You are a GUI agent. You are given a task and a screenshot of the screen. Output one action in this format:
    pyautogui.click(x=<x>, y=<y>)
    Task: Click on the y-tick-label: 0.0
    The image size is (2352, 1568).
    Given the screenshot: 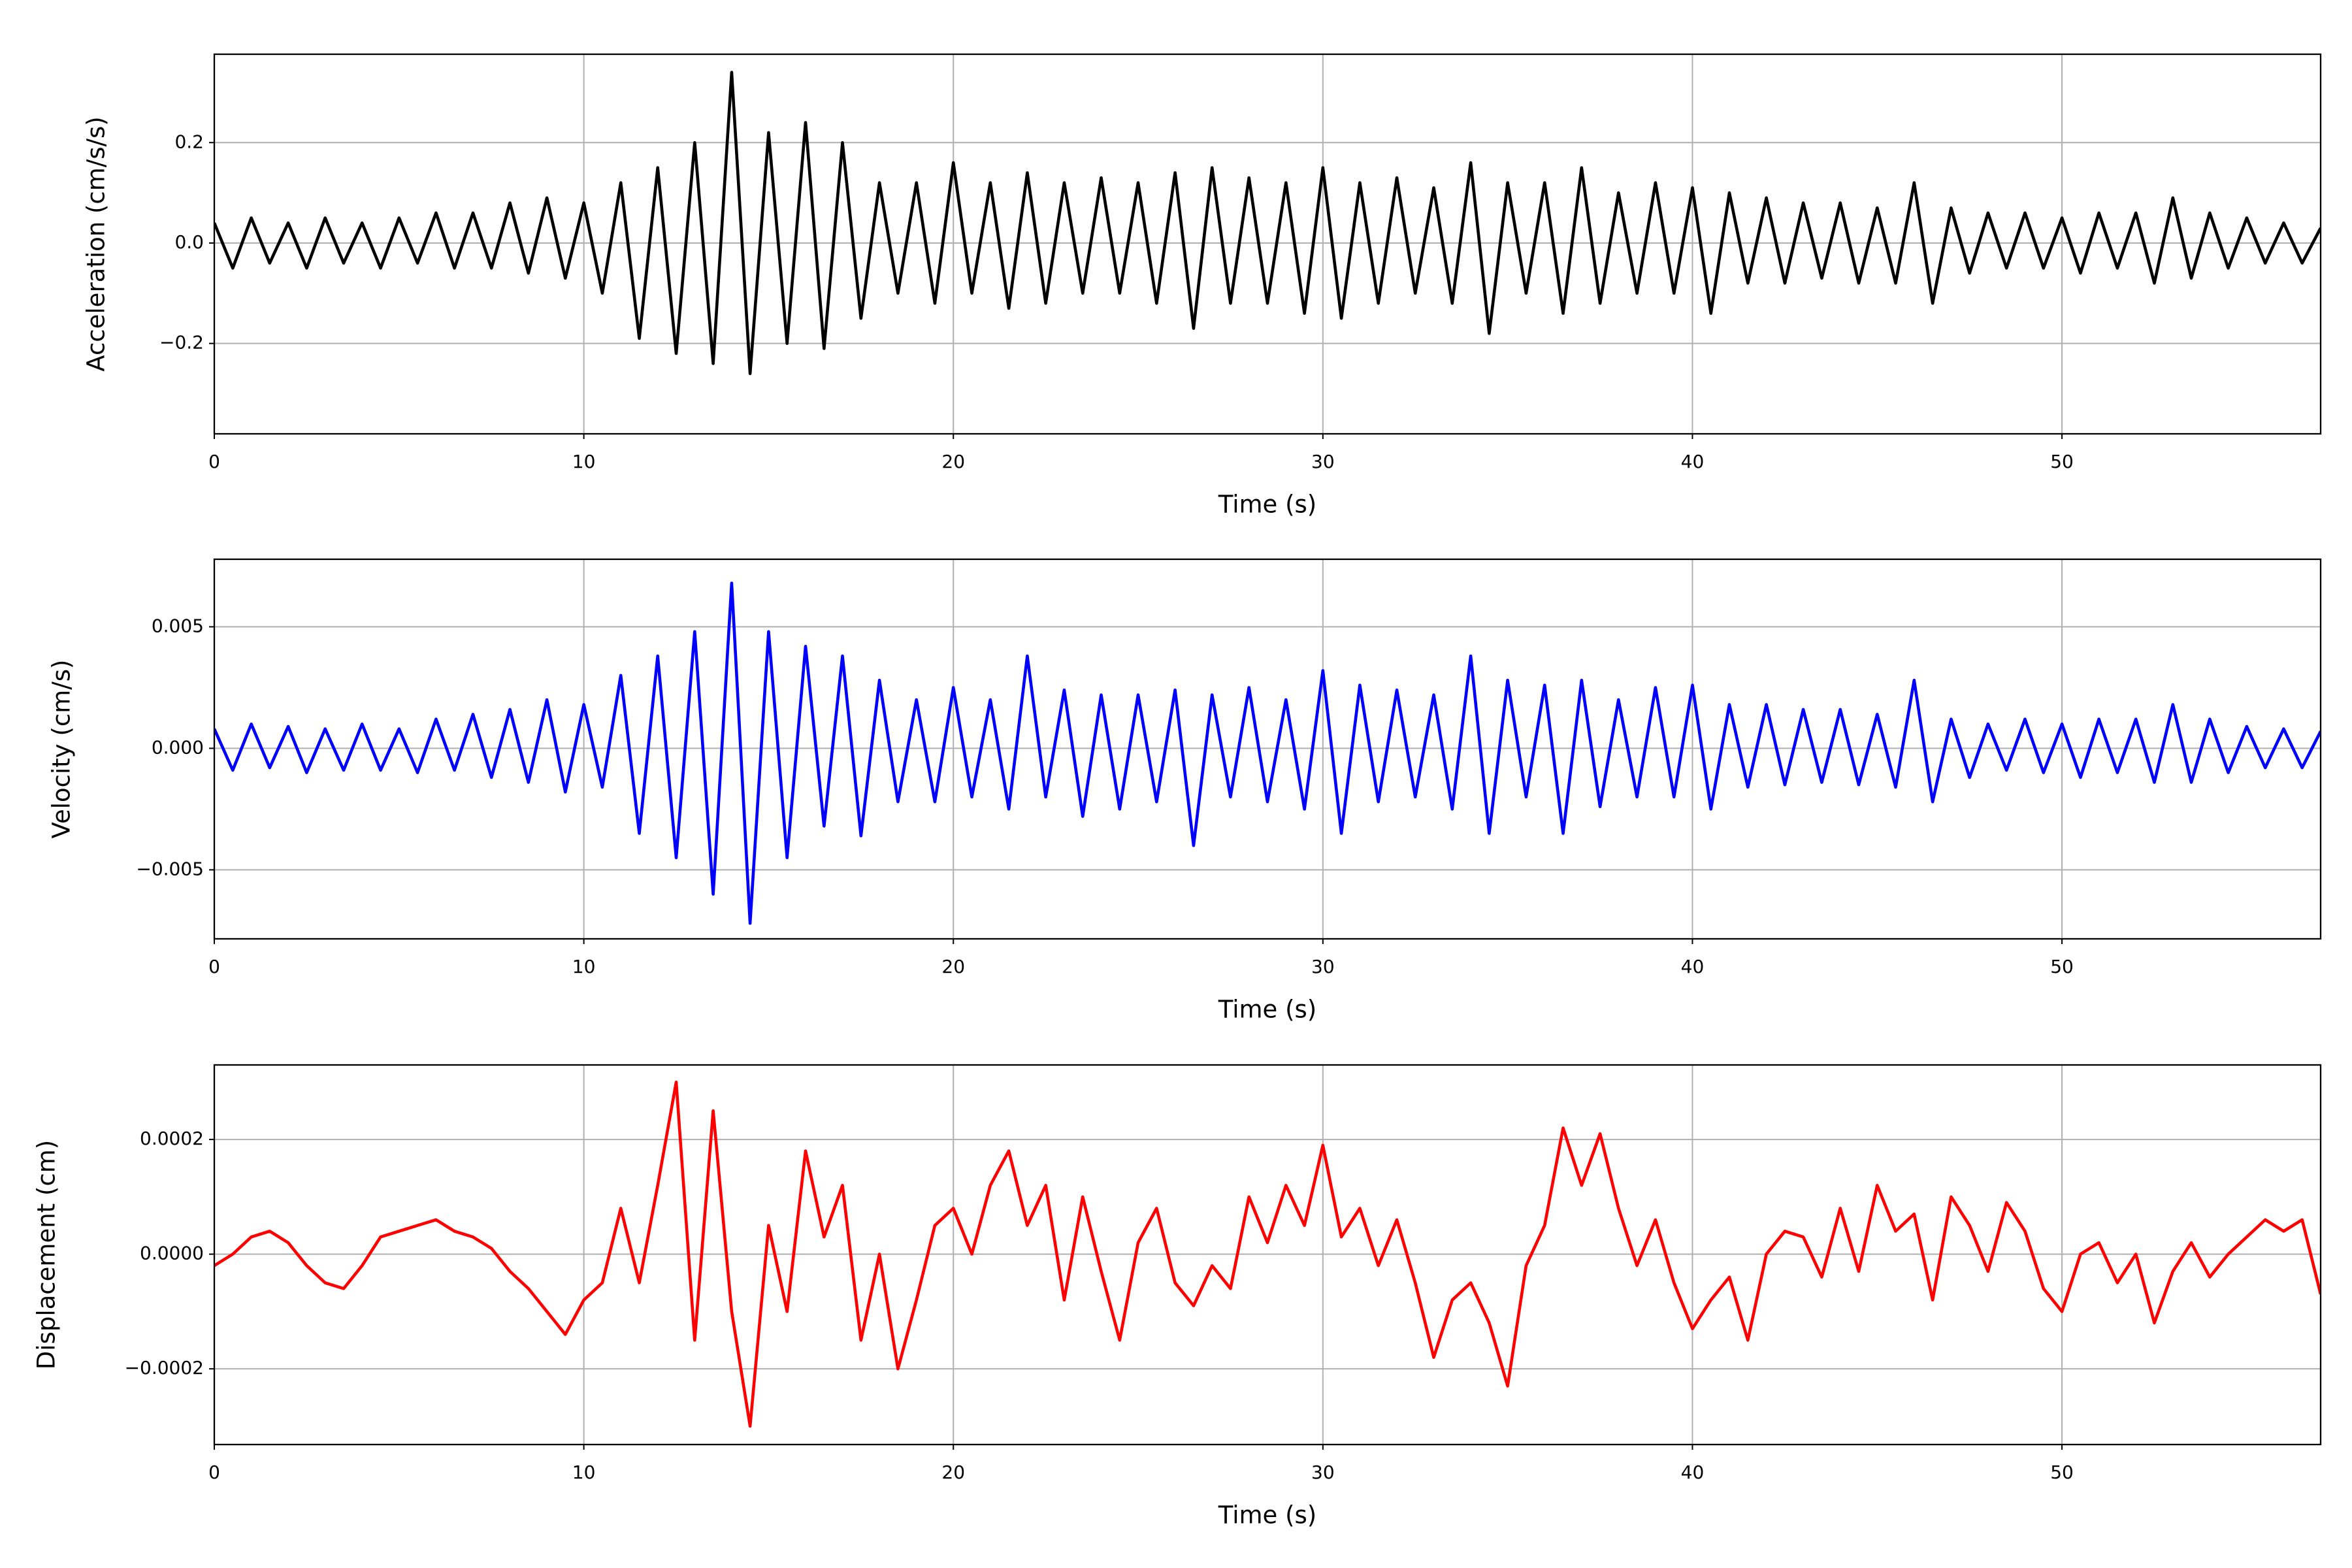 What is the action you would take?
    pyautogui.click(x=189, y=242)
    